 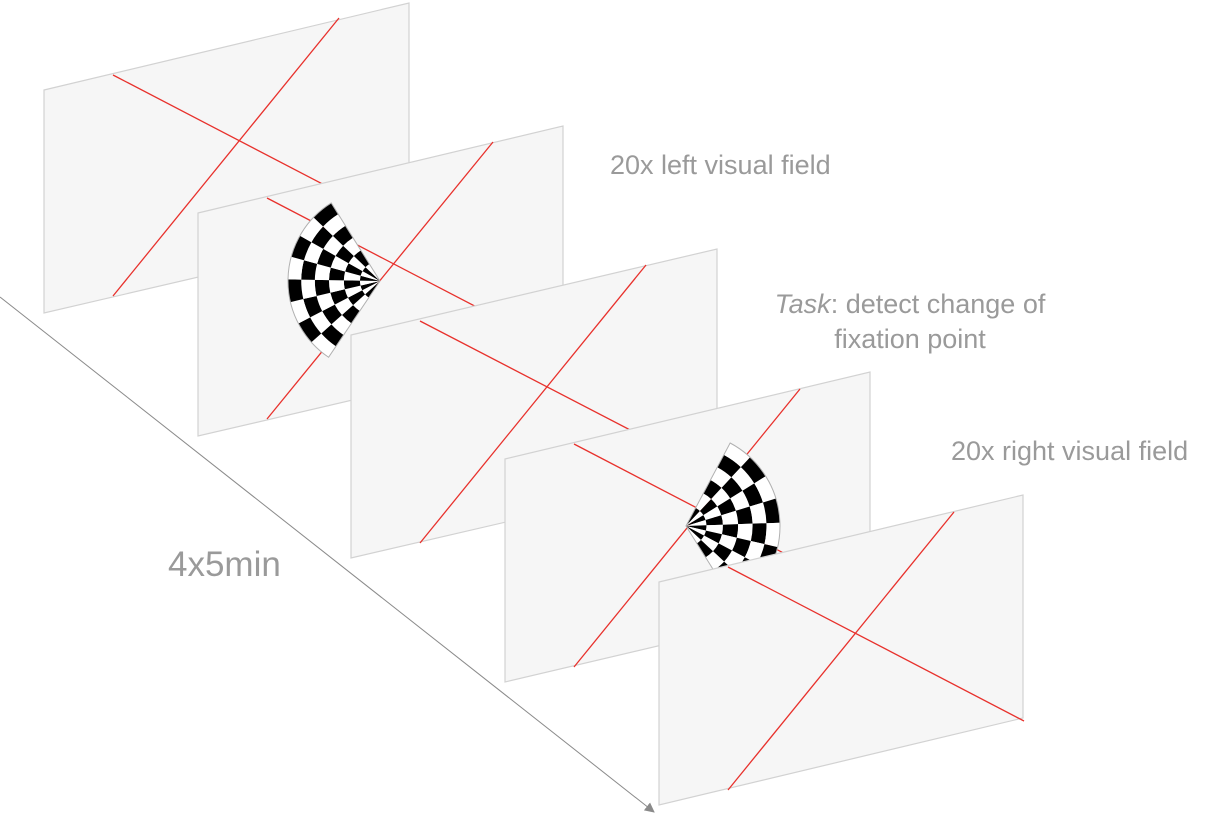 What do you see at coordinates (1070, 451) in the screenshot?
I see `right-visual-field-label: 20x right visual field` at bounding box center [1070, 451].